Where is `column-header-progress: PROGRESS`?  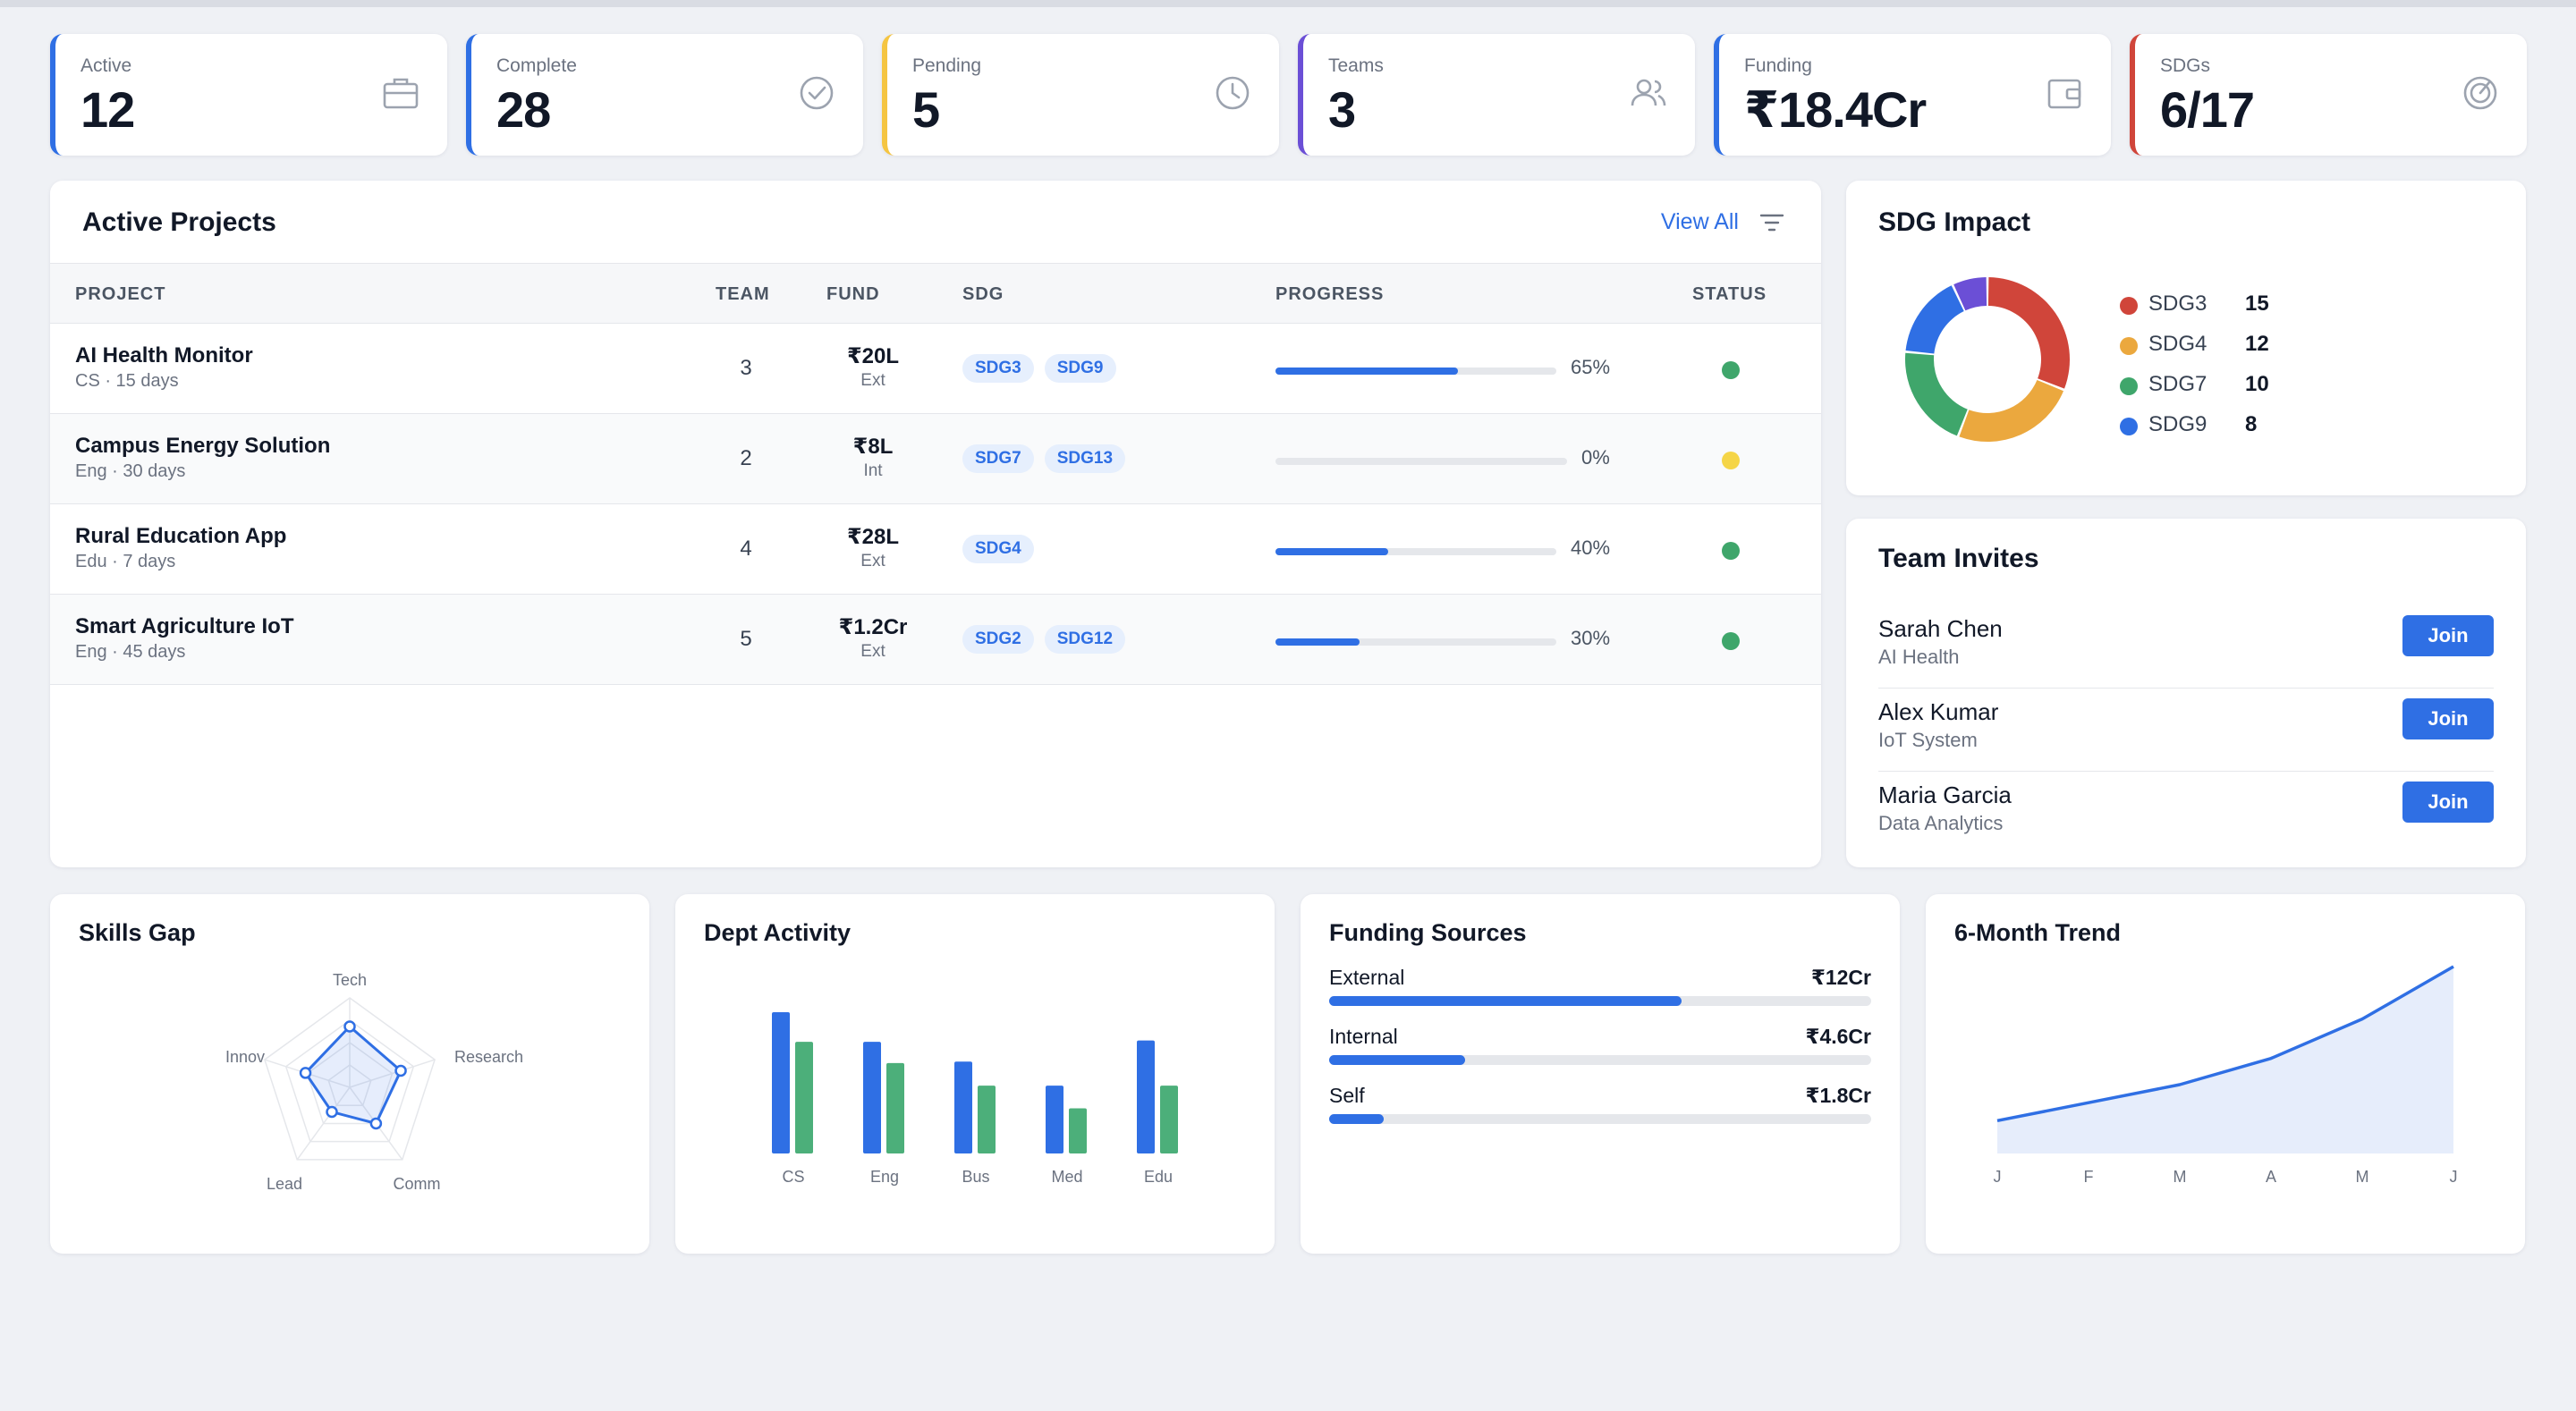
column-header-progress: PROGRESS is located at coordinates (1330, 294).